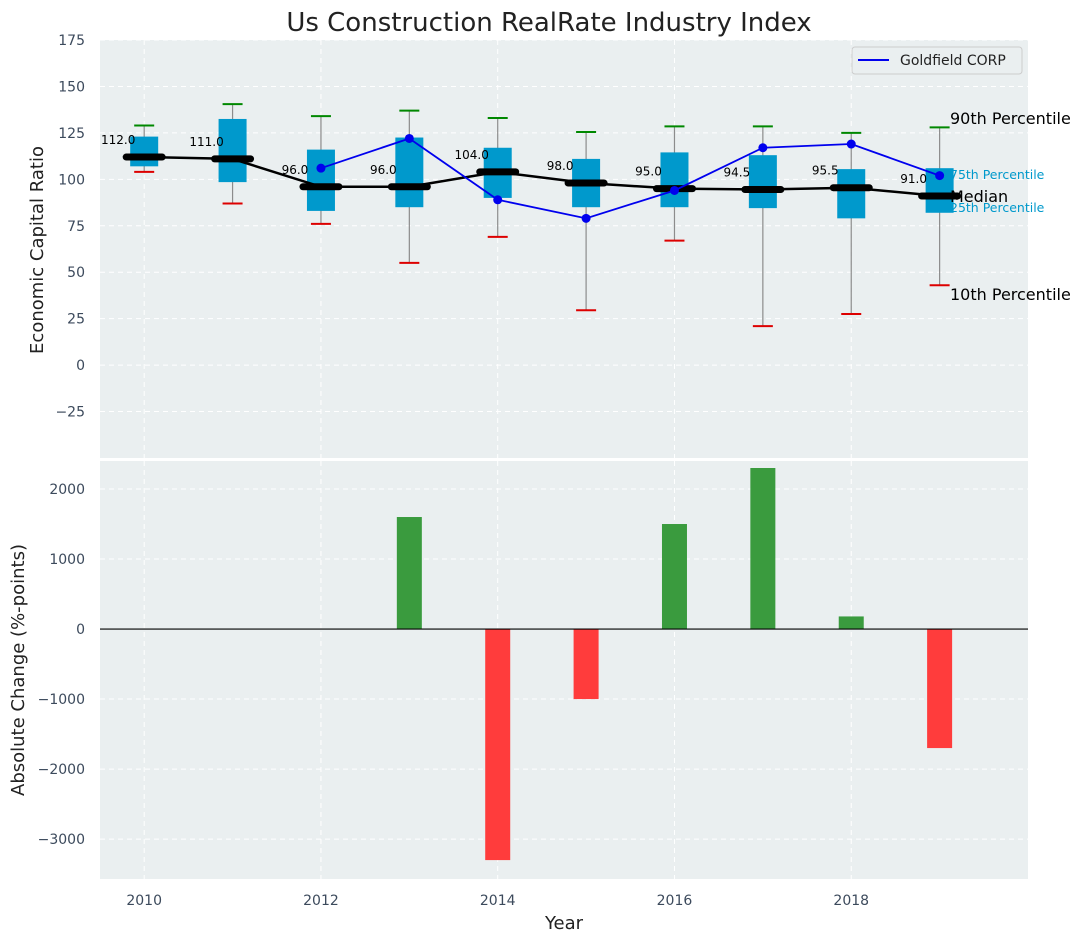 This screenshot has height=942, width=1085. What do you see at coordinates (71, 87) in the screenshot?
I see `top-y-tick-label: 150` at bounding box center [71, 87].